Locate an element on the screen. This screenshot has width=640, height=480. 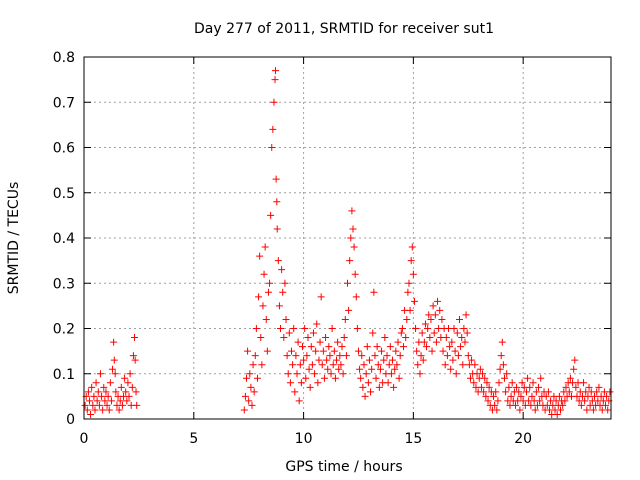
y-tick-label: 0.1 is located at coordinates (64, 375).